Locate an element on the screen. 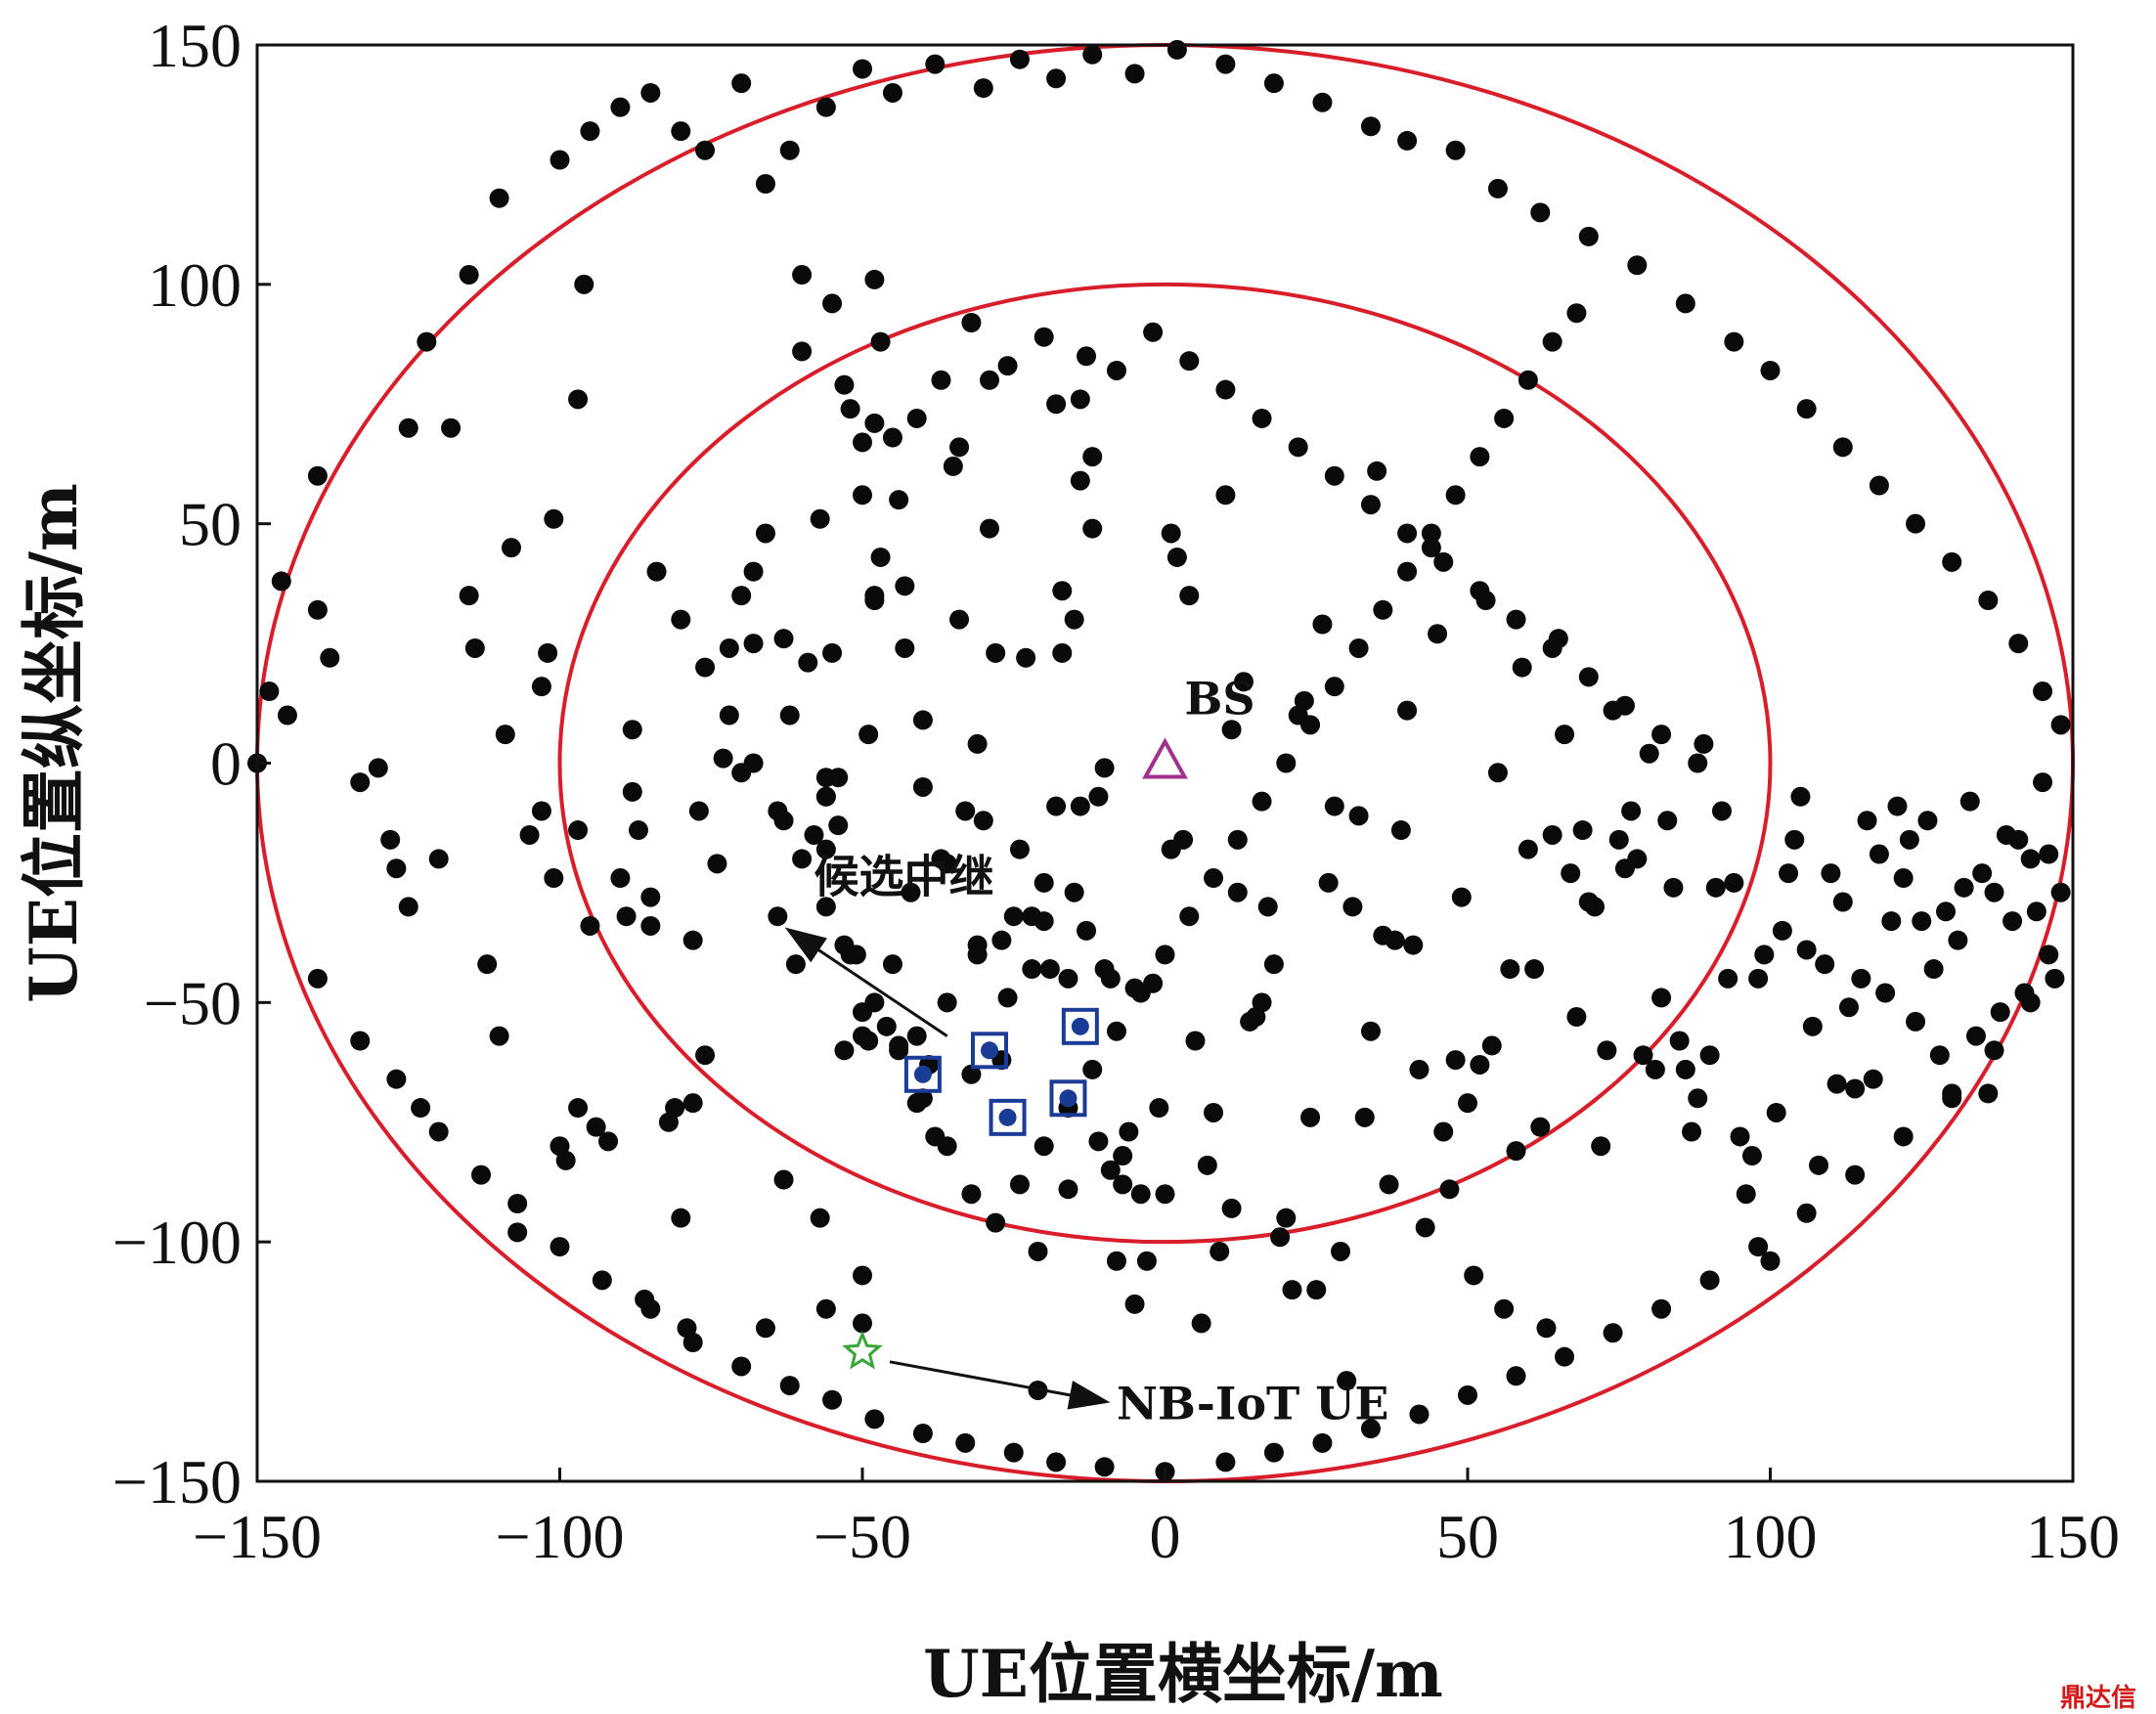 This screenshot has height=1714, width=2156. y-tick-label: 50 is located at coordinates (210, 524).